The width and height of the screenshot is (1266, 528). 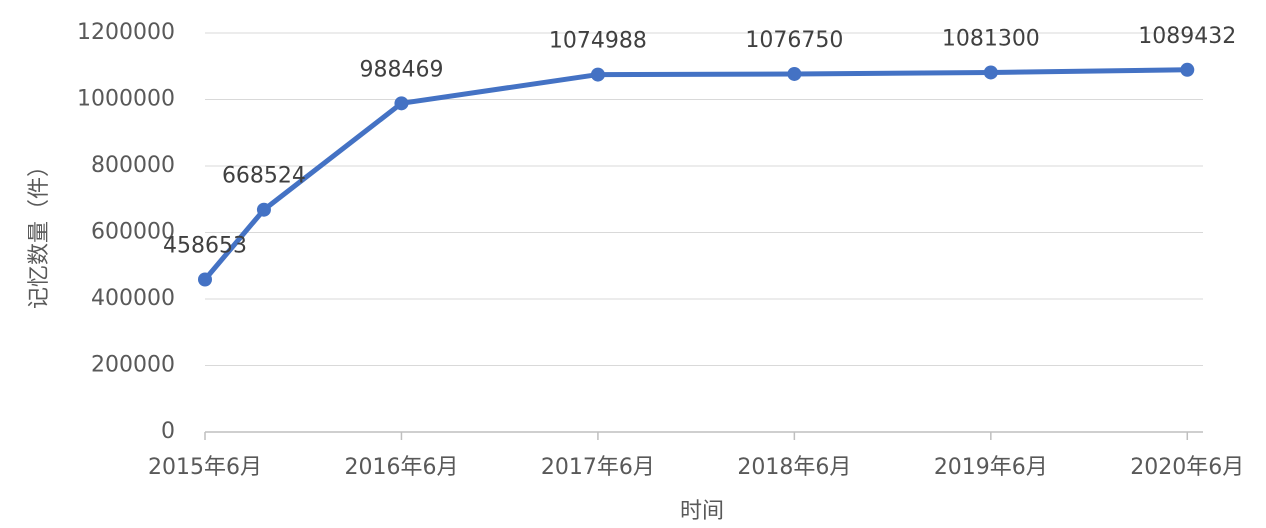 What do you see at coordinates (168, 431) in the screenshot?
I see `y-tick-label: 0` at bounding box center [168, 431].